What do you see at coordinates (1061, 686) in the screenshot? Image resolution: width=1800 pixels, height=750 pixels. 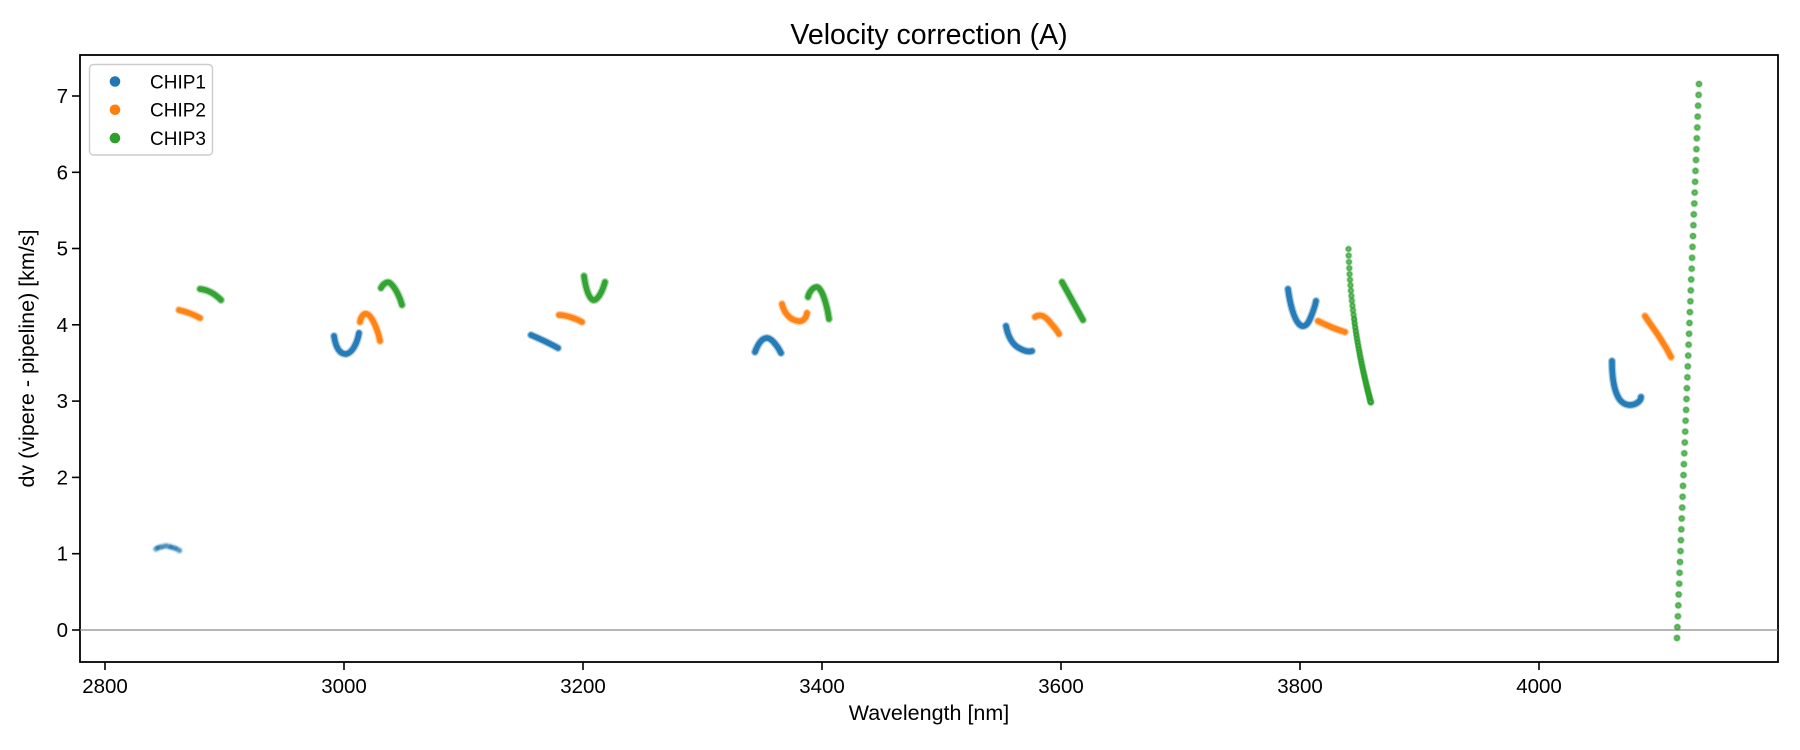 I see `svg-text: 3600` at bounding box center [1061, 686].